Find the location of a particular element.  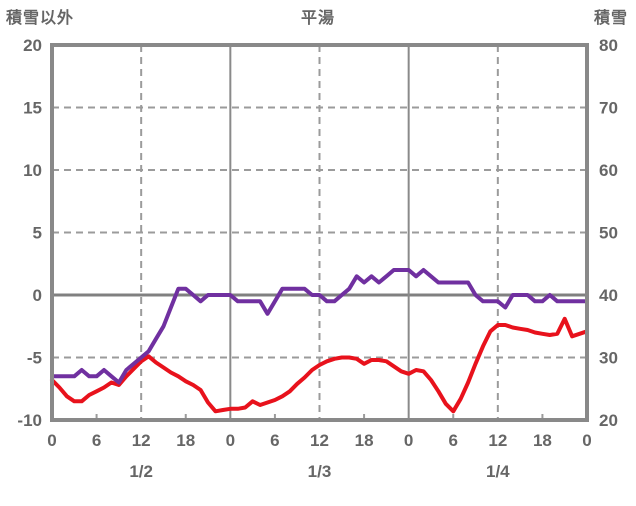

left-axis-tick-label: 20 is located at coordinates (32, 45).